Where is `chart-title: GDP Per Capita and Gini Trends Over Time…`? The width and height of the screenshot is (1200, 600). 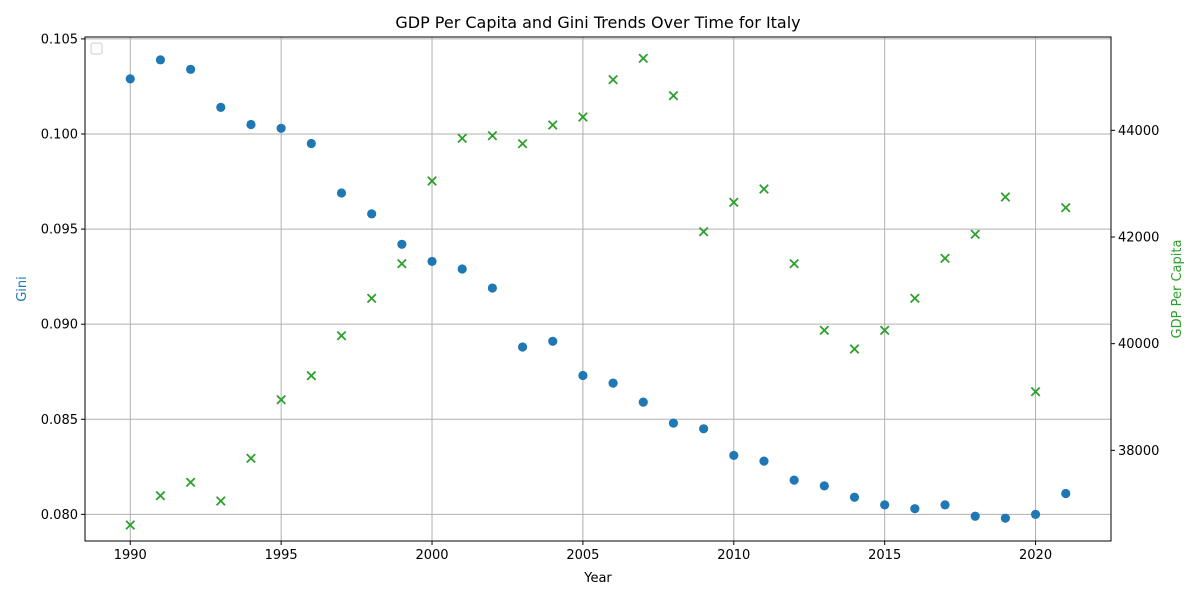 chart-title: GDP Per Capita and Gini Trends Over Time… is located at coordinates (597, 22).